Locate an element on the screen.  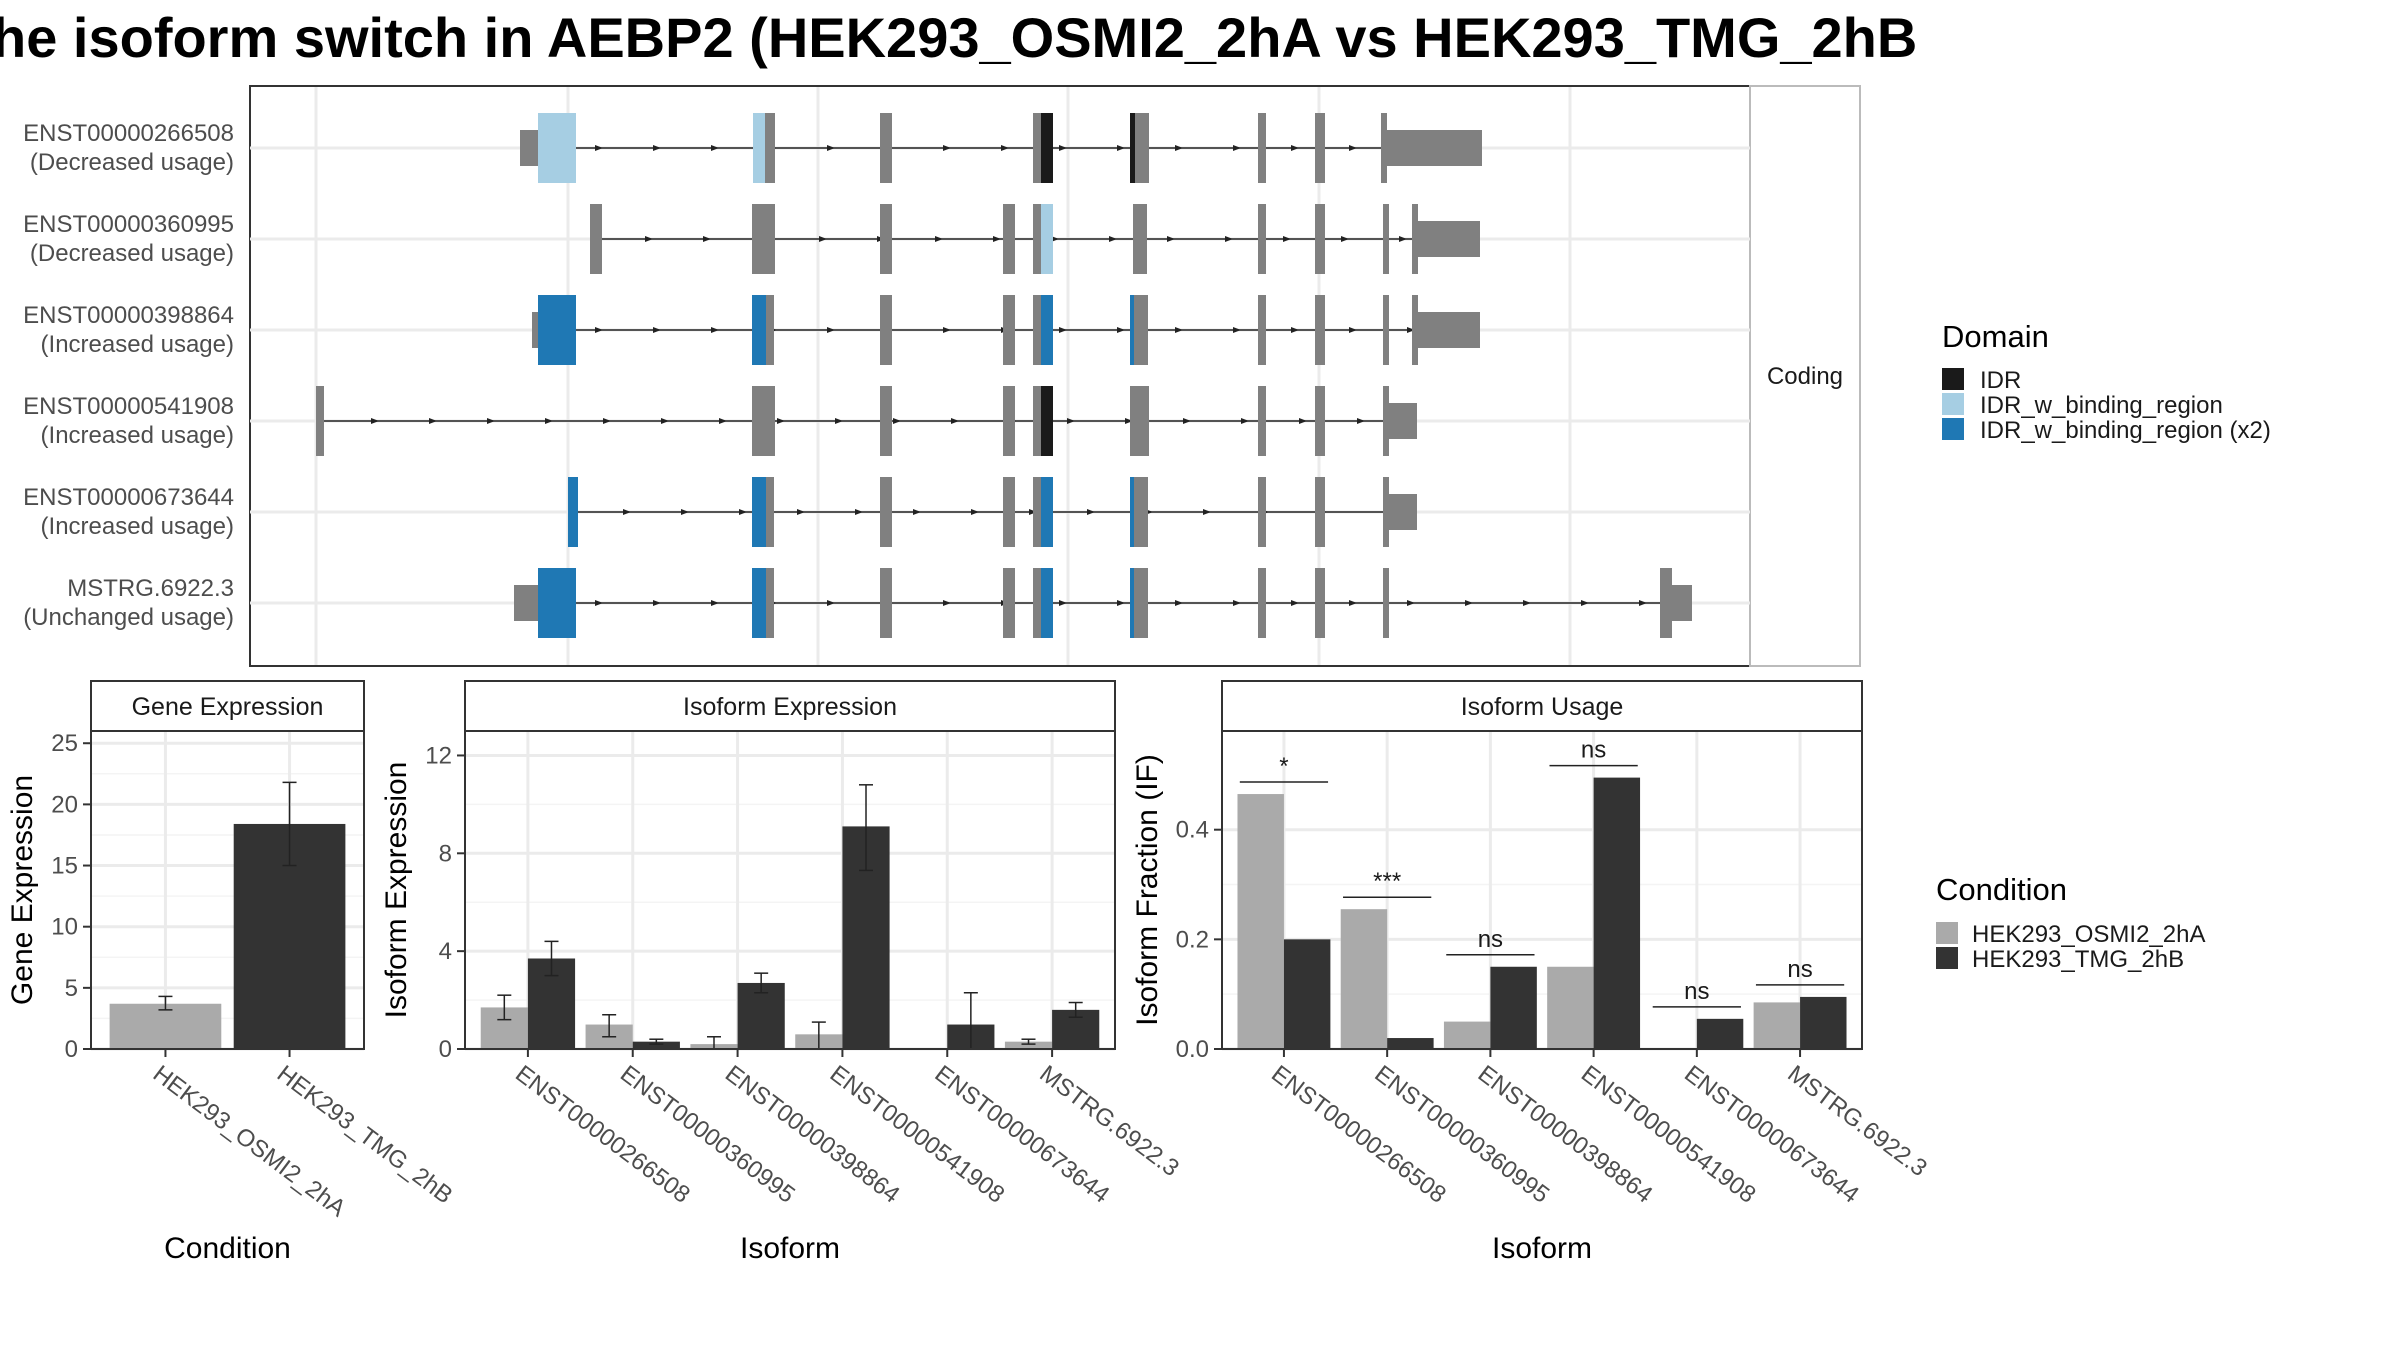
panel-strip is located at coordinates (1542, 706).